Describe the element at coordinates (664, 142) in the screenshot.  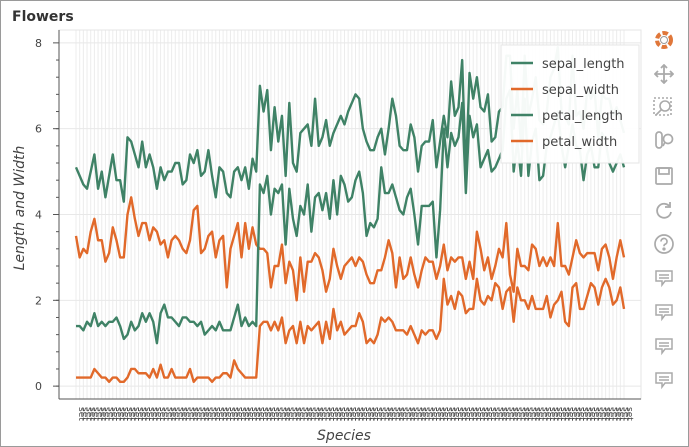
I see `wheel-zoom-icon` at that location.